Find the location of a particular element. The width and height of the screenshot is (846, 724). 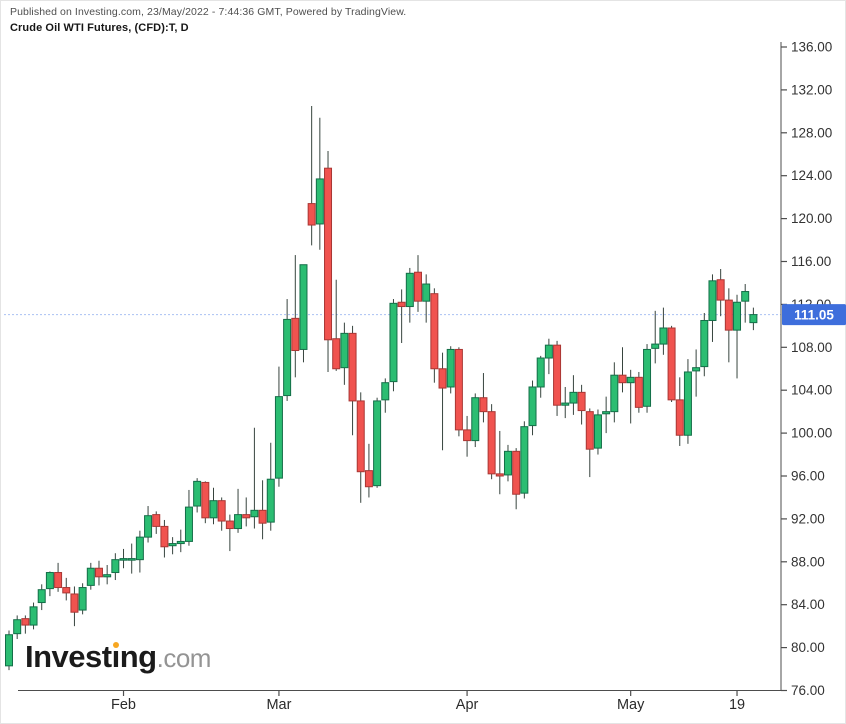

x-axis-label: Apr is located at coordinates (467, 705).